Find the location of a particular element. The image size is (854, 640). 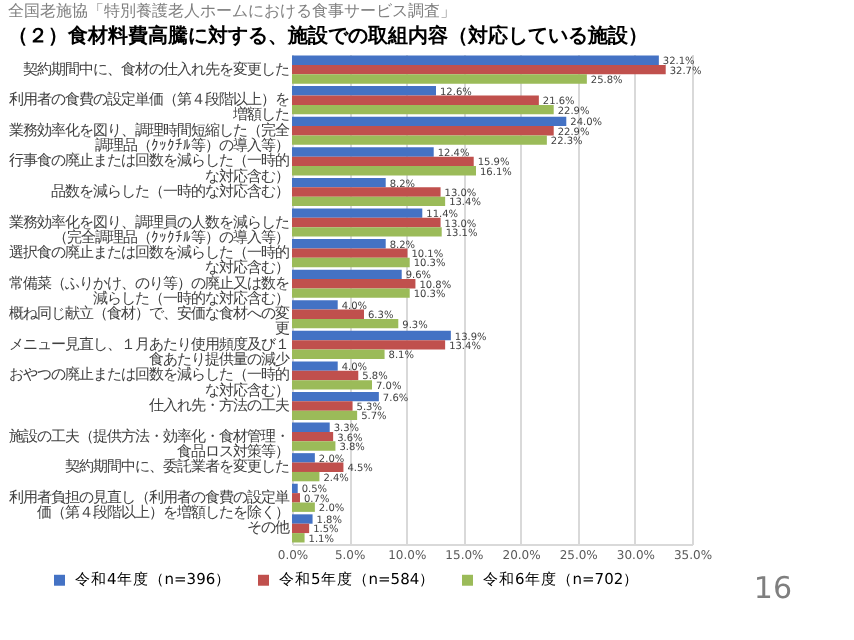

chart-subtitle: 全国老施協「特別養護老人ホームにおける食事サービス調査」 is located at coordinates (232, 11).